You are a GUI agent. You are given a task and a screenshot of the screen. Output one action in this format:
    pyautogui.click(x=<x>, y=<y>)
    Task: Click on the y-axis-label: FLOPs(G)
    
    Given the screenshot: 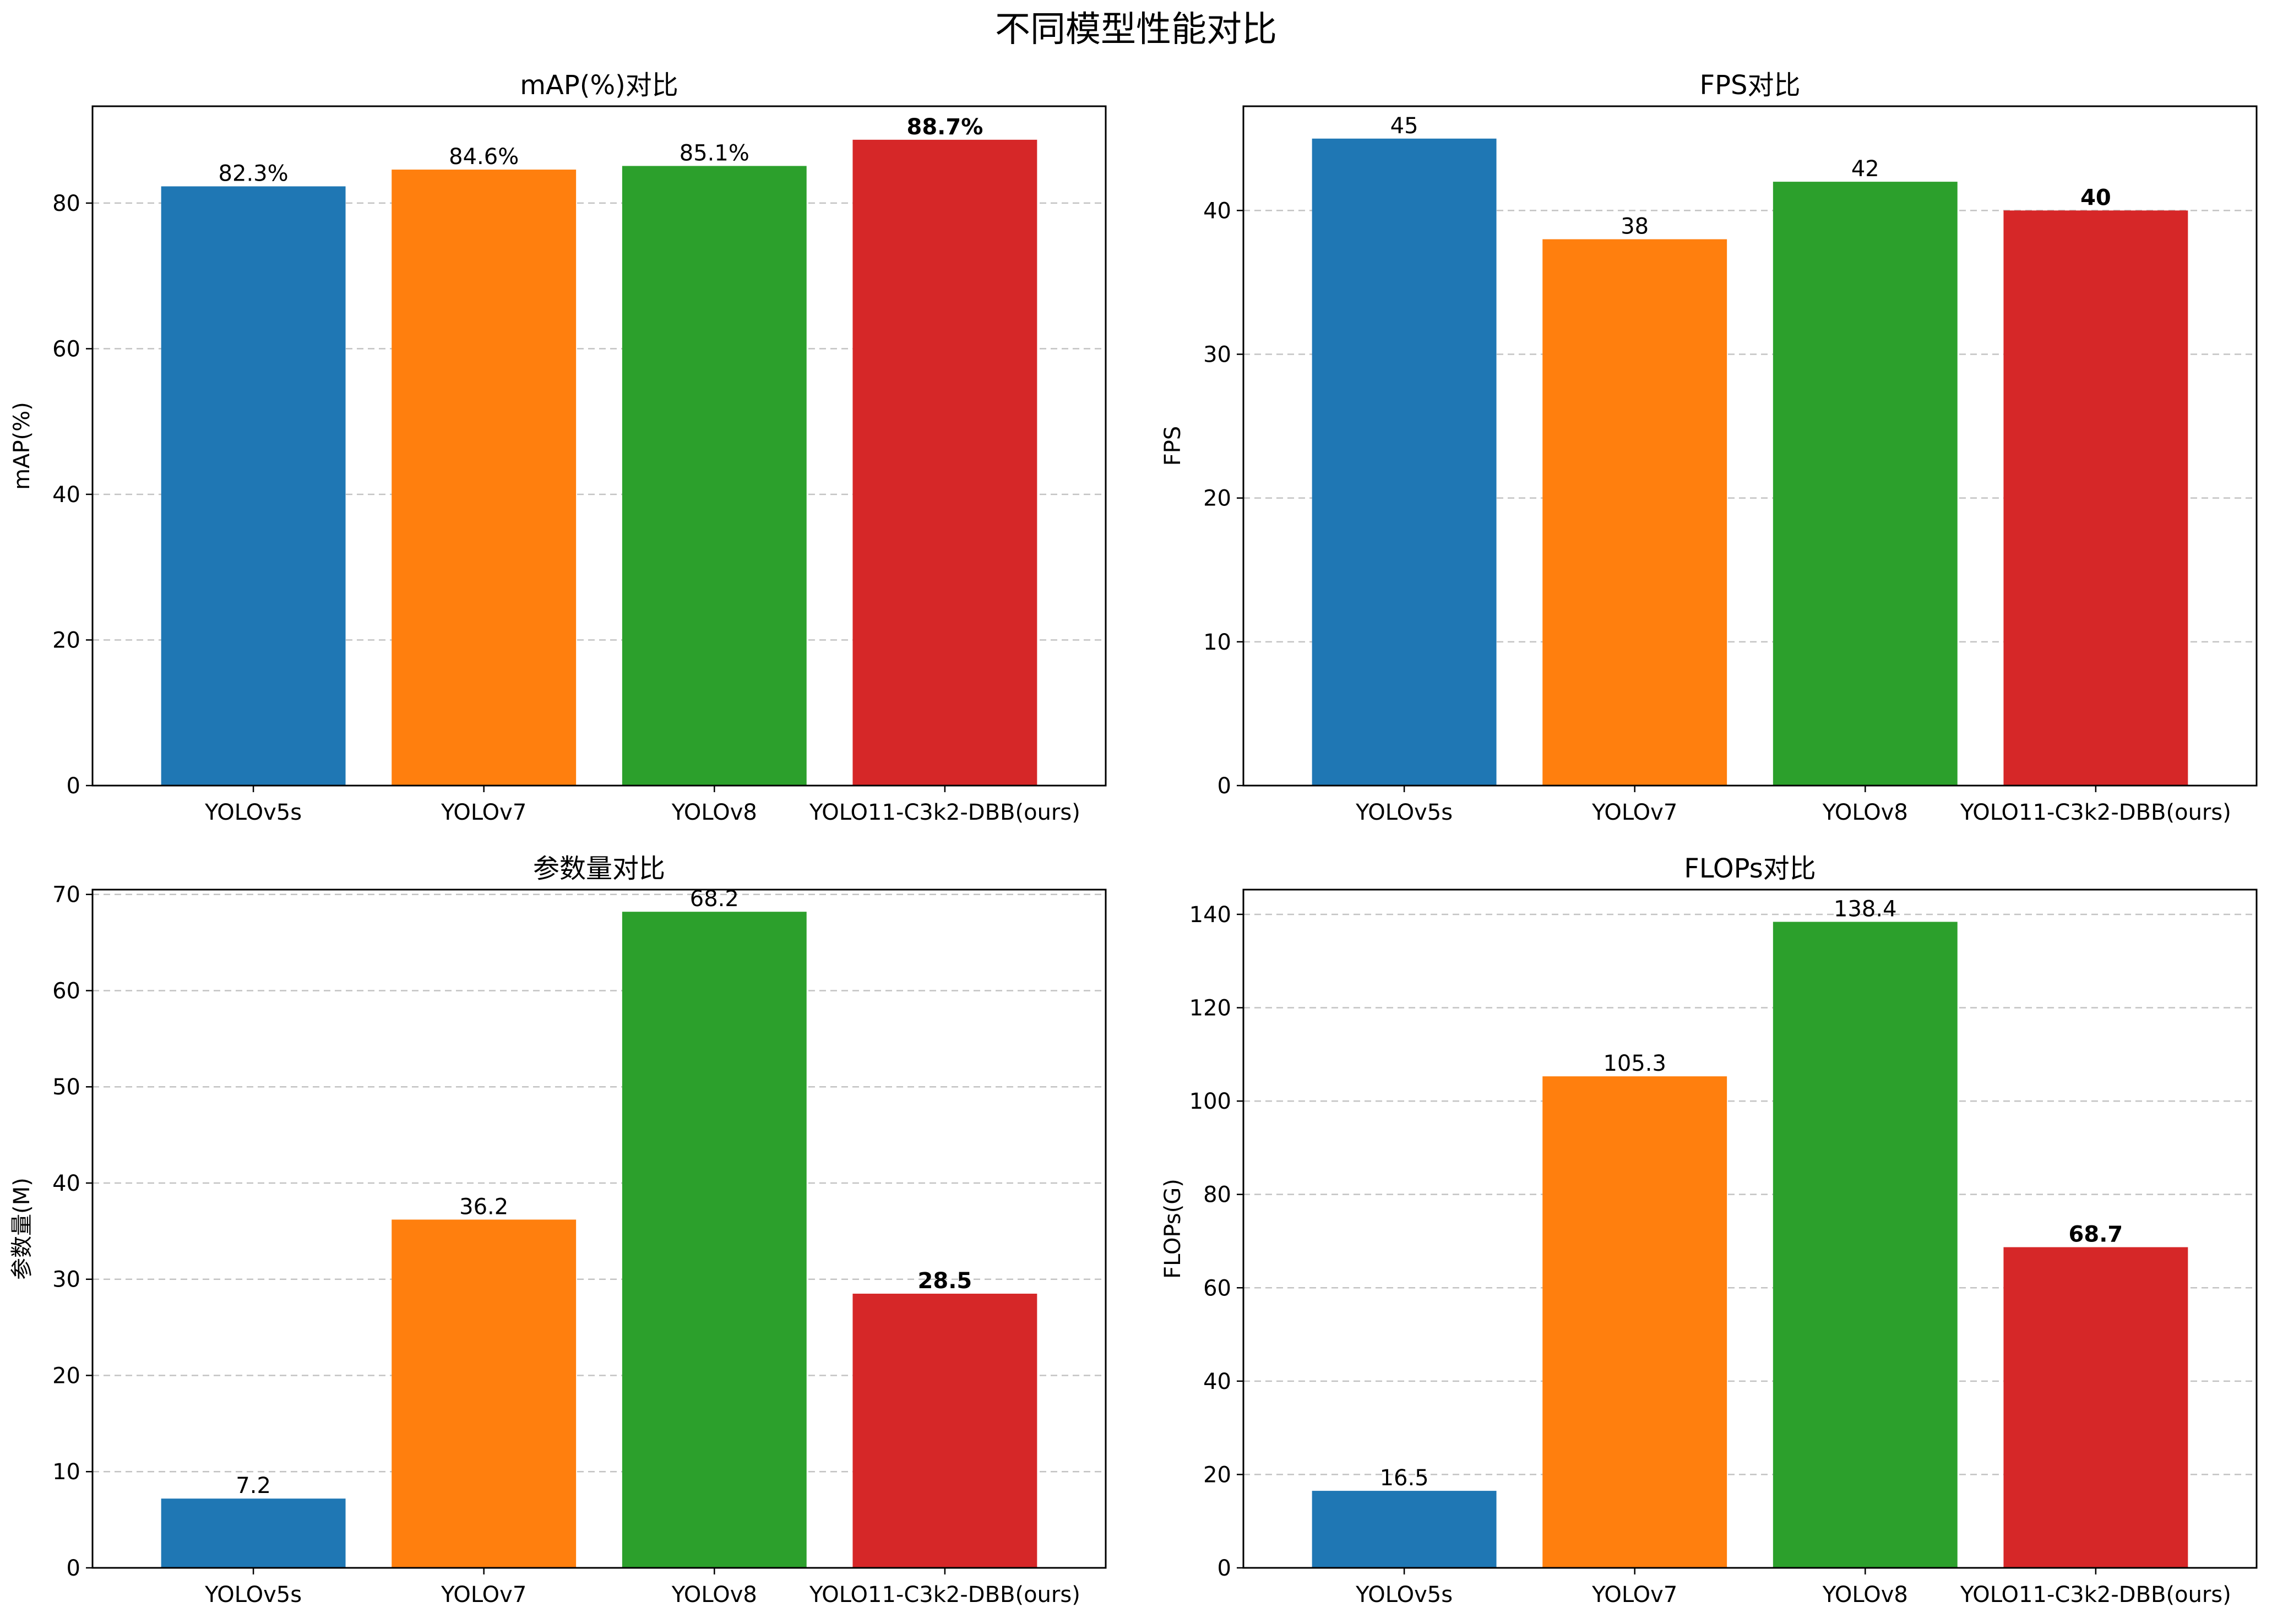 What is the action you would take?
    pyautogui.click(x=1173, y=1229)
    